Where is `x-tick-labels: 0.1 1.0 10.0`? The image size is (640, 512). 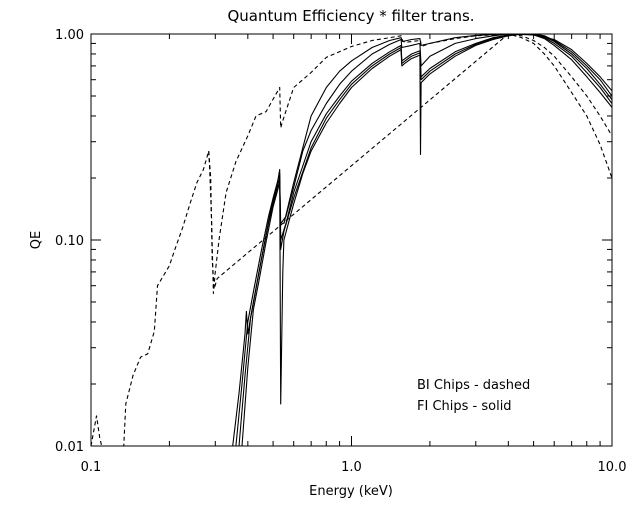 x-tick-labels: 0.1 1.0 10.0 is located at coordinates (354, 467).